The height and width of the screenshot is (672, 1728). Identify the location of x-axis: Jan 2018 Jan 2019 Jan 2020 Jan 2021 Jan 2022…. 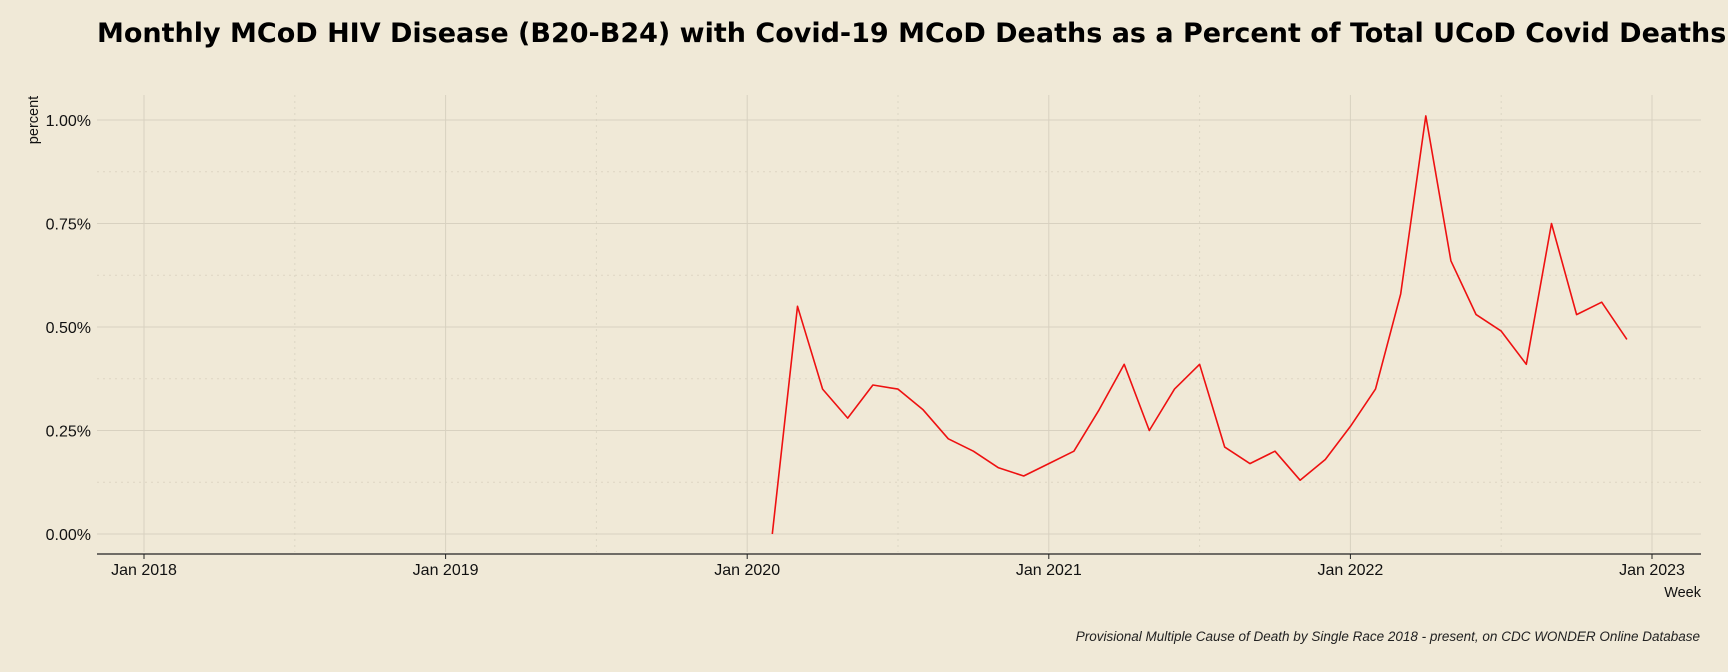
(899, 566).